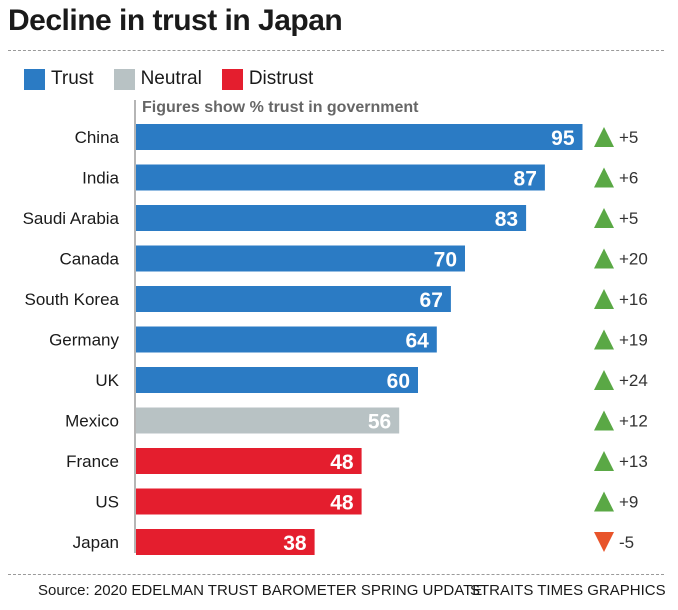 This screenshot has height=610, width=678. Describe the element at coordinates (286, 339) in the screenshot. I see `bar-germany` at that location.